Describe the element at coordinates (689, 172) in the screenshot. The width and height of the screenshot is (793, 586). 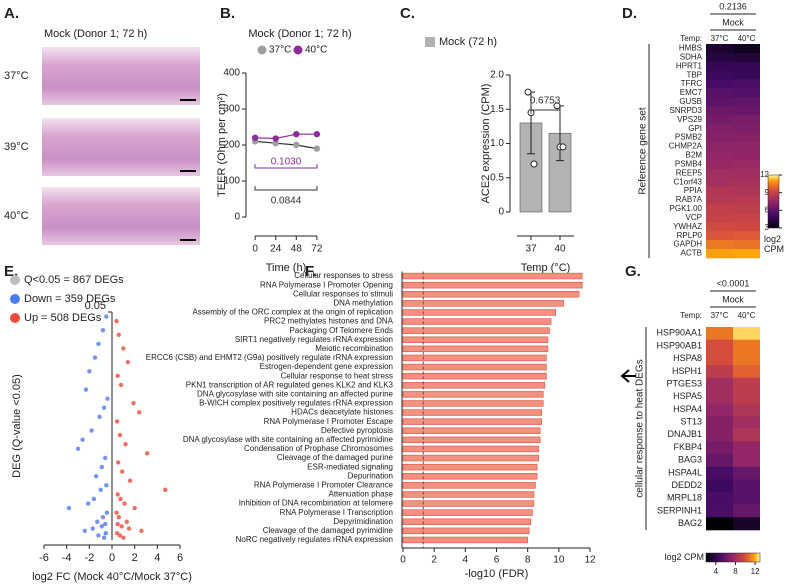
I see `row-label: REEP5` at that location.